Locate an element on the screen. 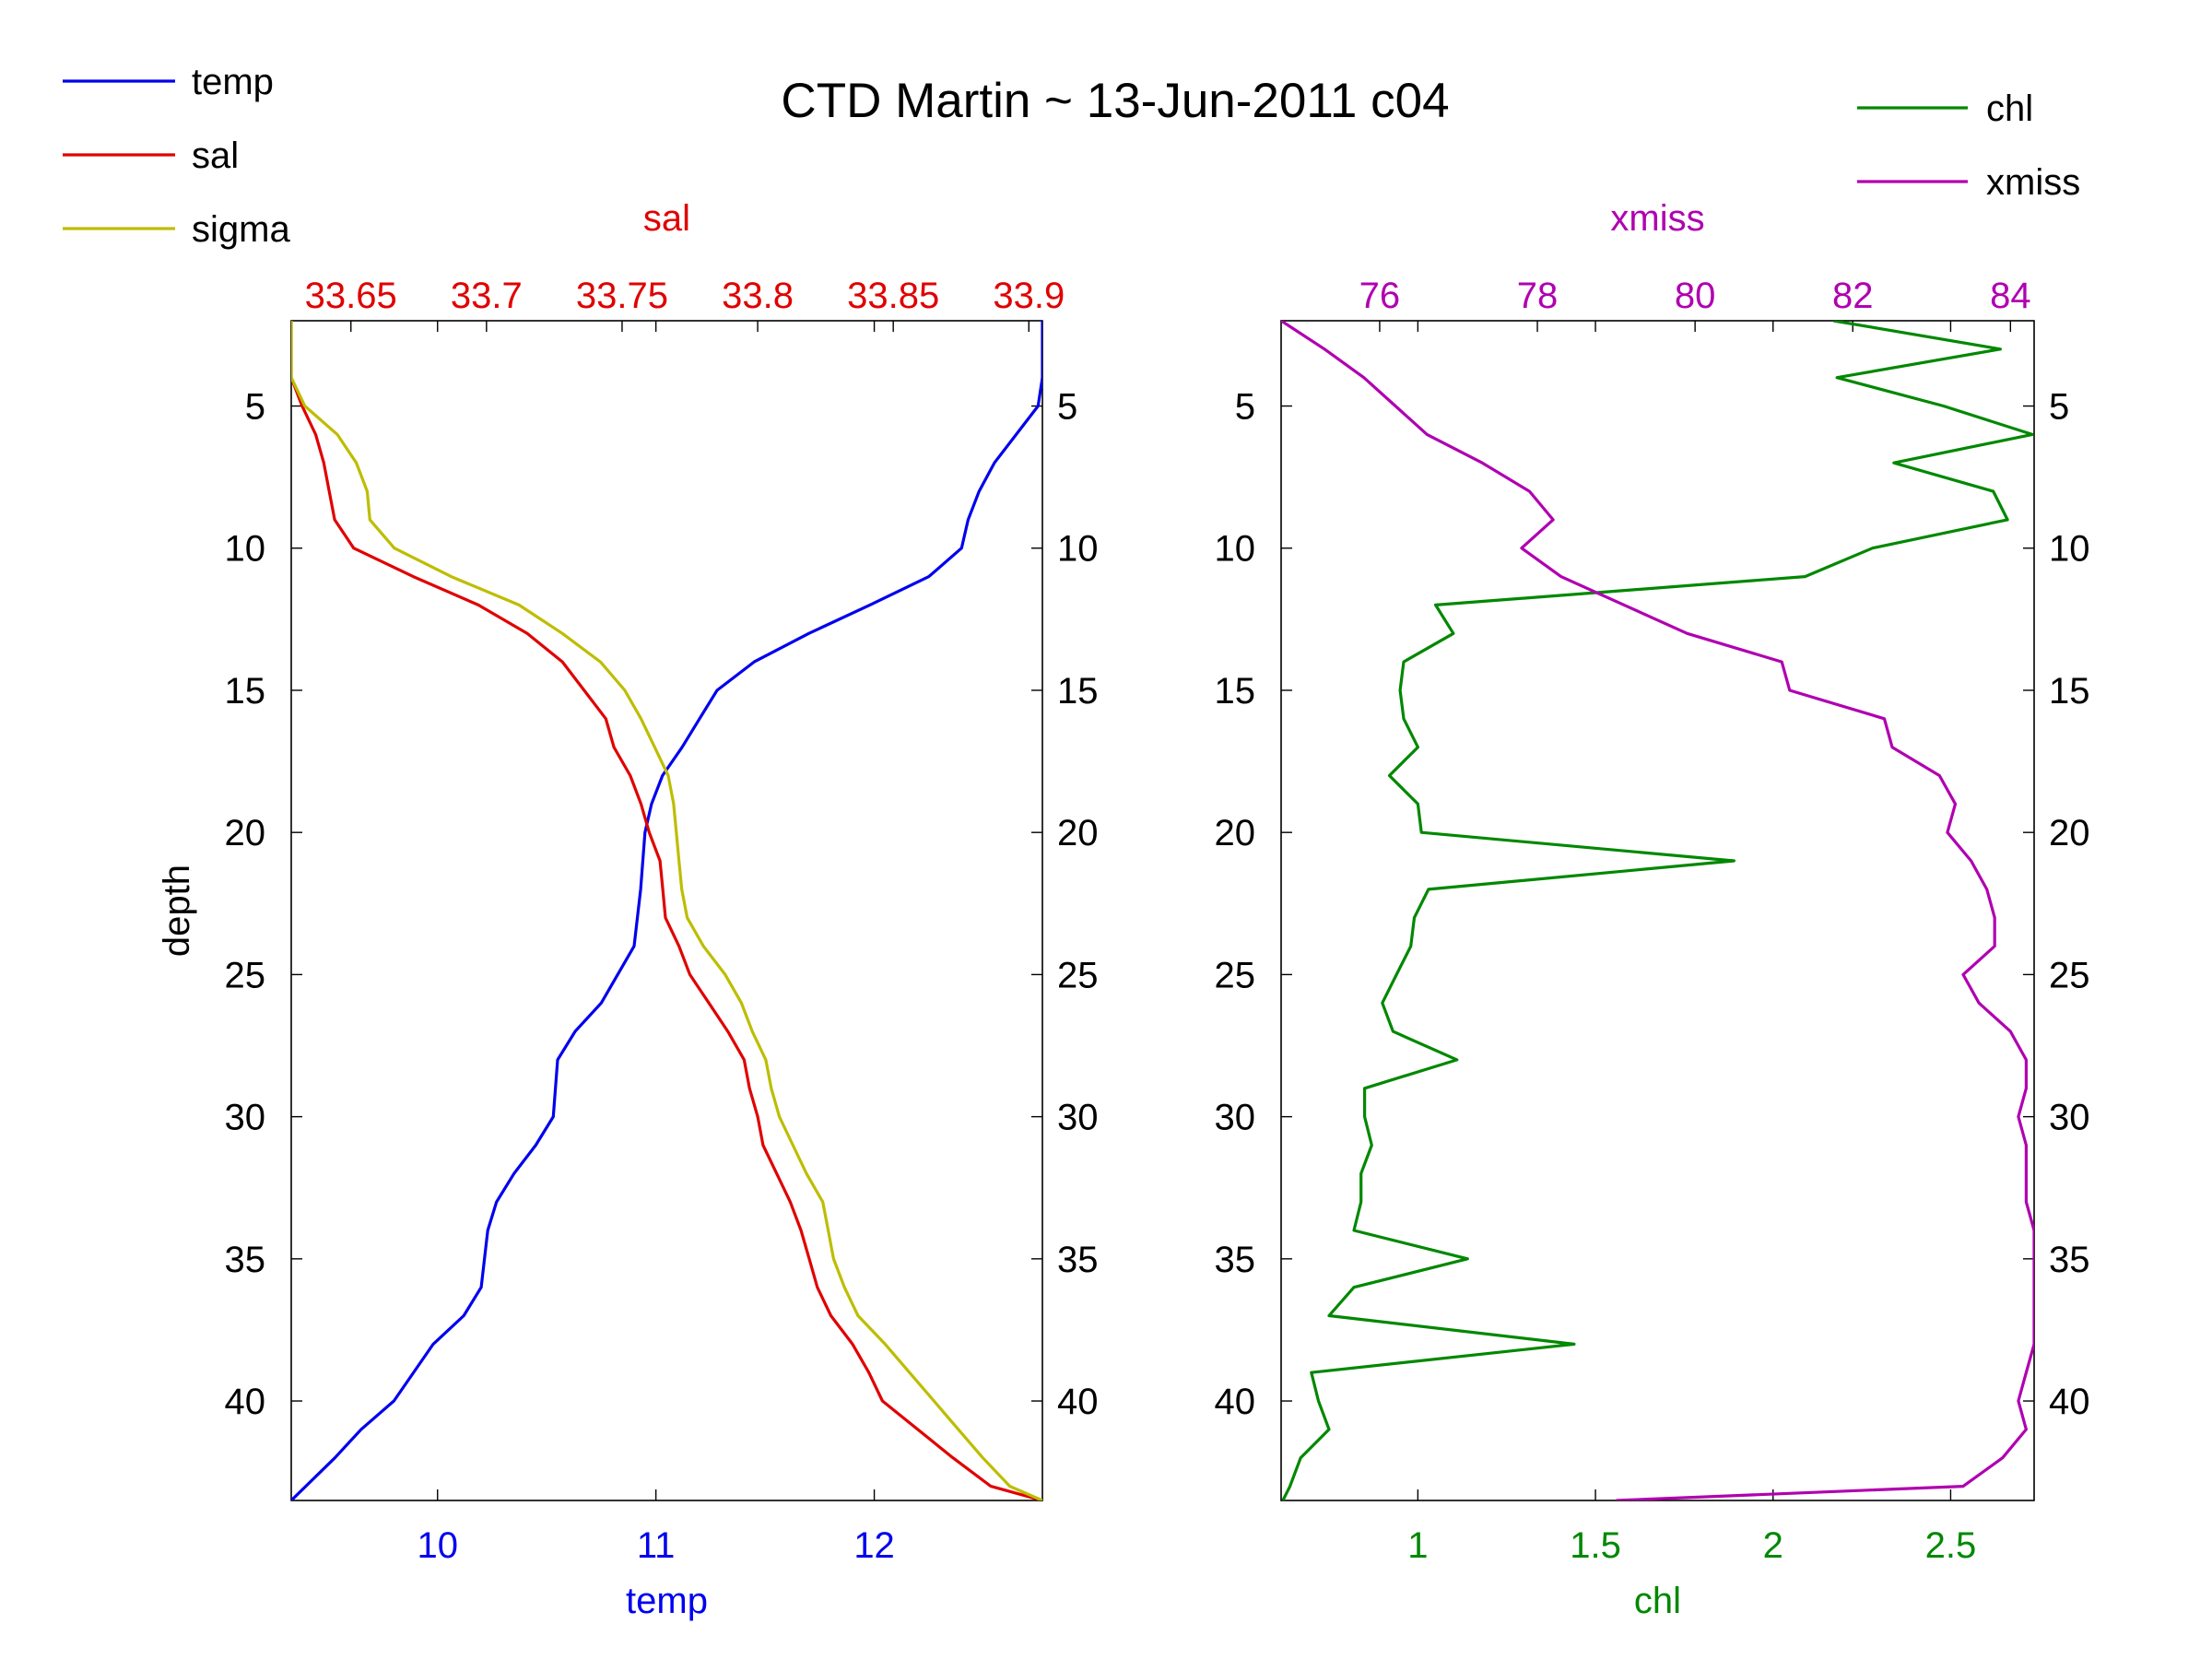 The image size is (2212, 1659). x-bottom-tick-label: 1.5 is located at coordinates (1595, 1545).